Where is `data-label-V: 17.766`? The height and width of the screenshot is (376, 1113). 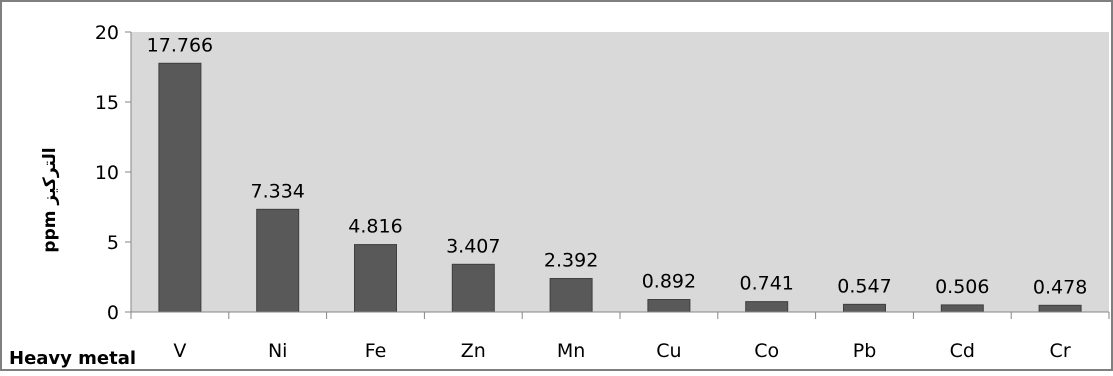
data-label-V: 17.766 is located at coordinates (180, 45).